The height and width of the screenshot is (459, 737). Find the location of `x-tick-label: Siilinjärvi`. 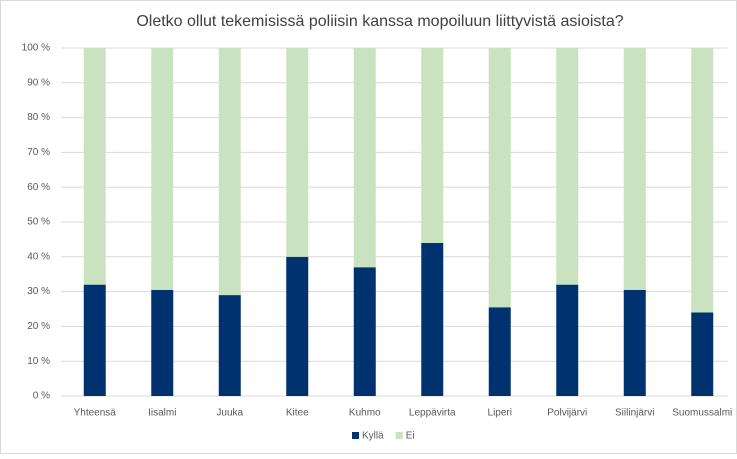

x-tick-label: Siilinjärvi is located at coordinates (634, 413).